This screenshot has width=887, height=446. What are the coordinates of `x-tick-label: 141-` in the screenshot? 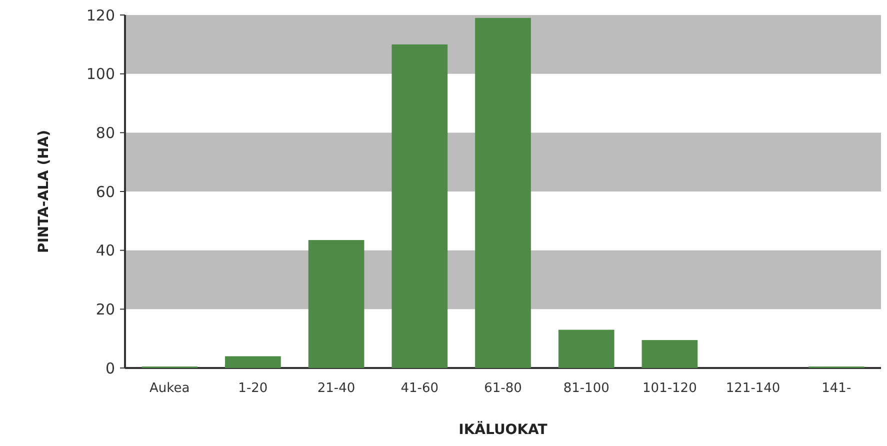 It's located at (837, 388).